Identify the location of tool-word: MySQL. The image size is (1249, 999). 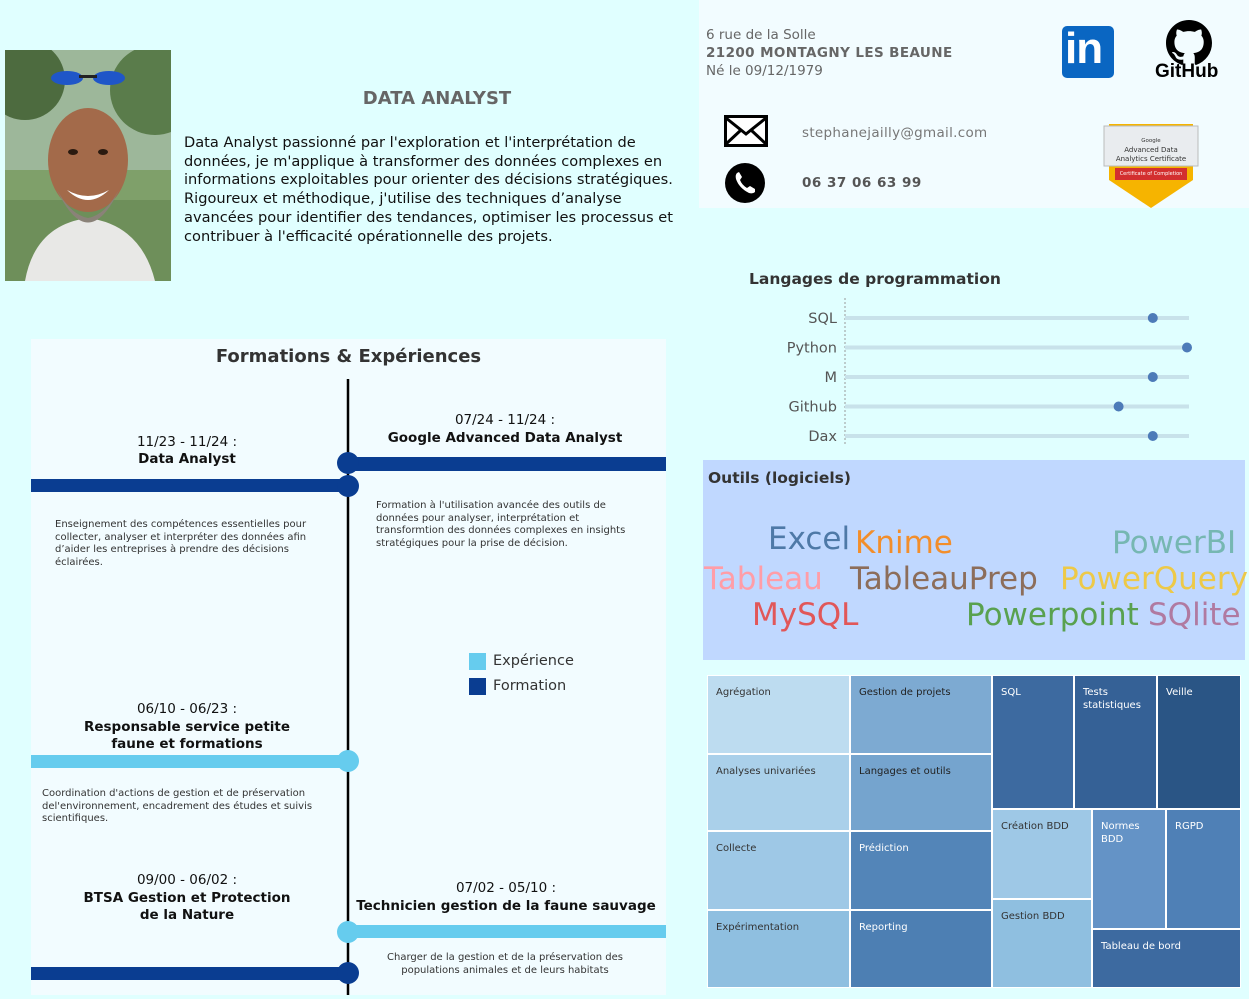
(805, 615).